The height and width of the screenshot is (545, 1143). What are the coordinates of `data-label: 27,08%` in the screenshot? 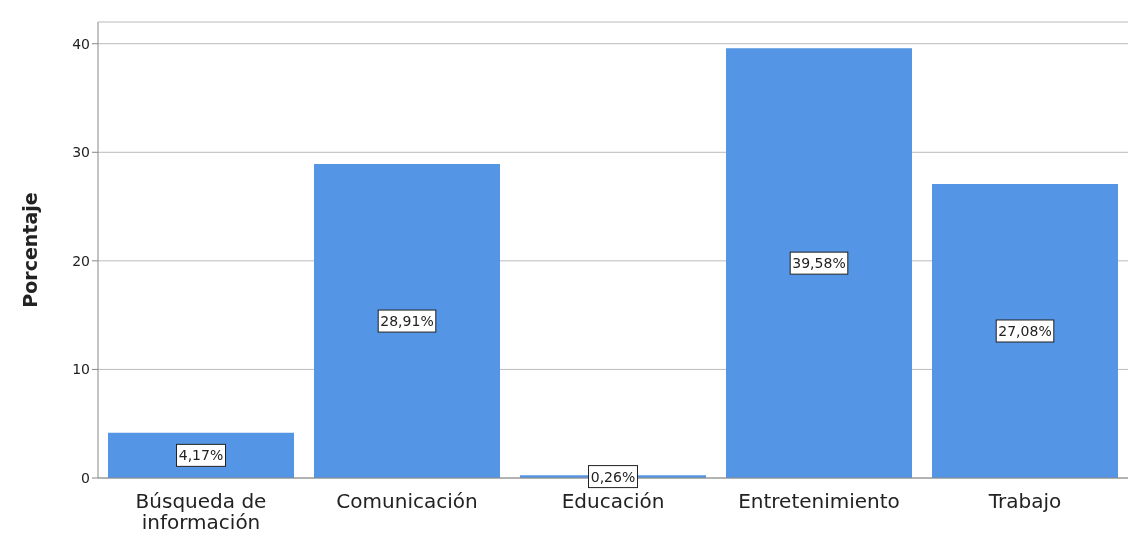 It's located at (1025, 330).